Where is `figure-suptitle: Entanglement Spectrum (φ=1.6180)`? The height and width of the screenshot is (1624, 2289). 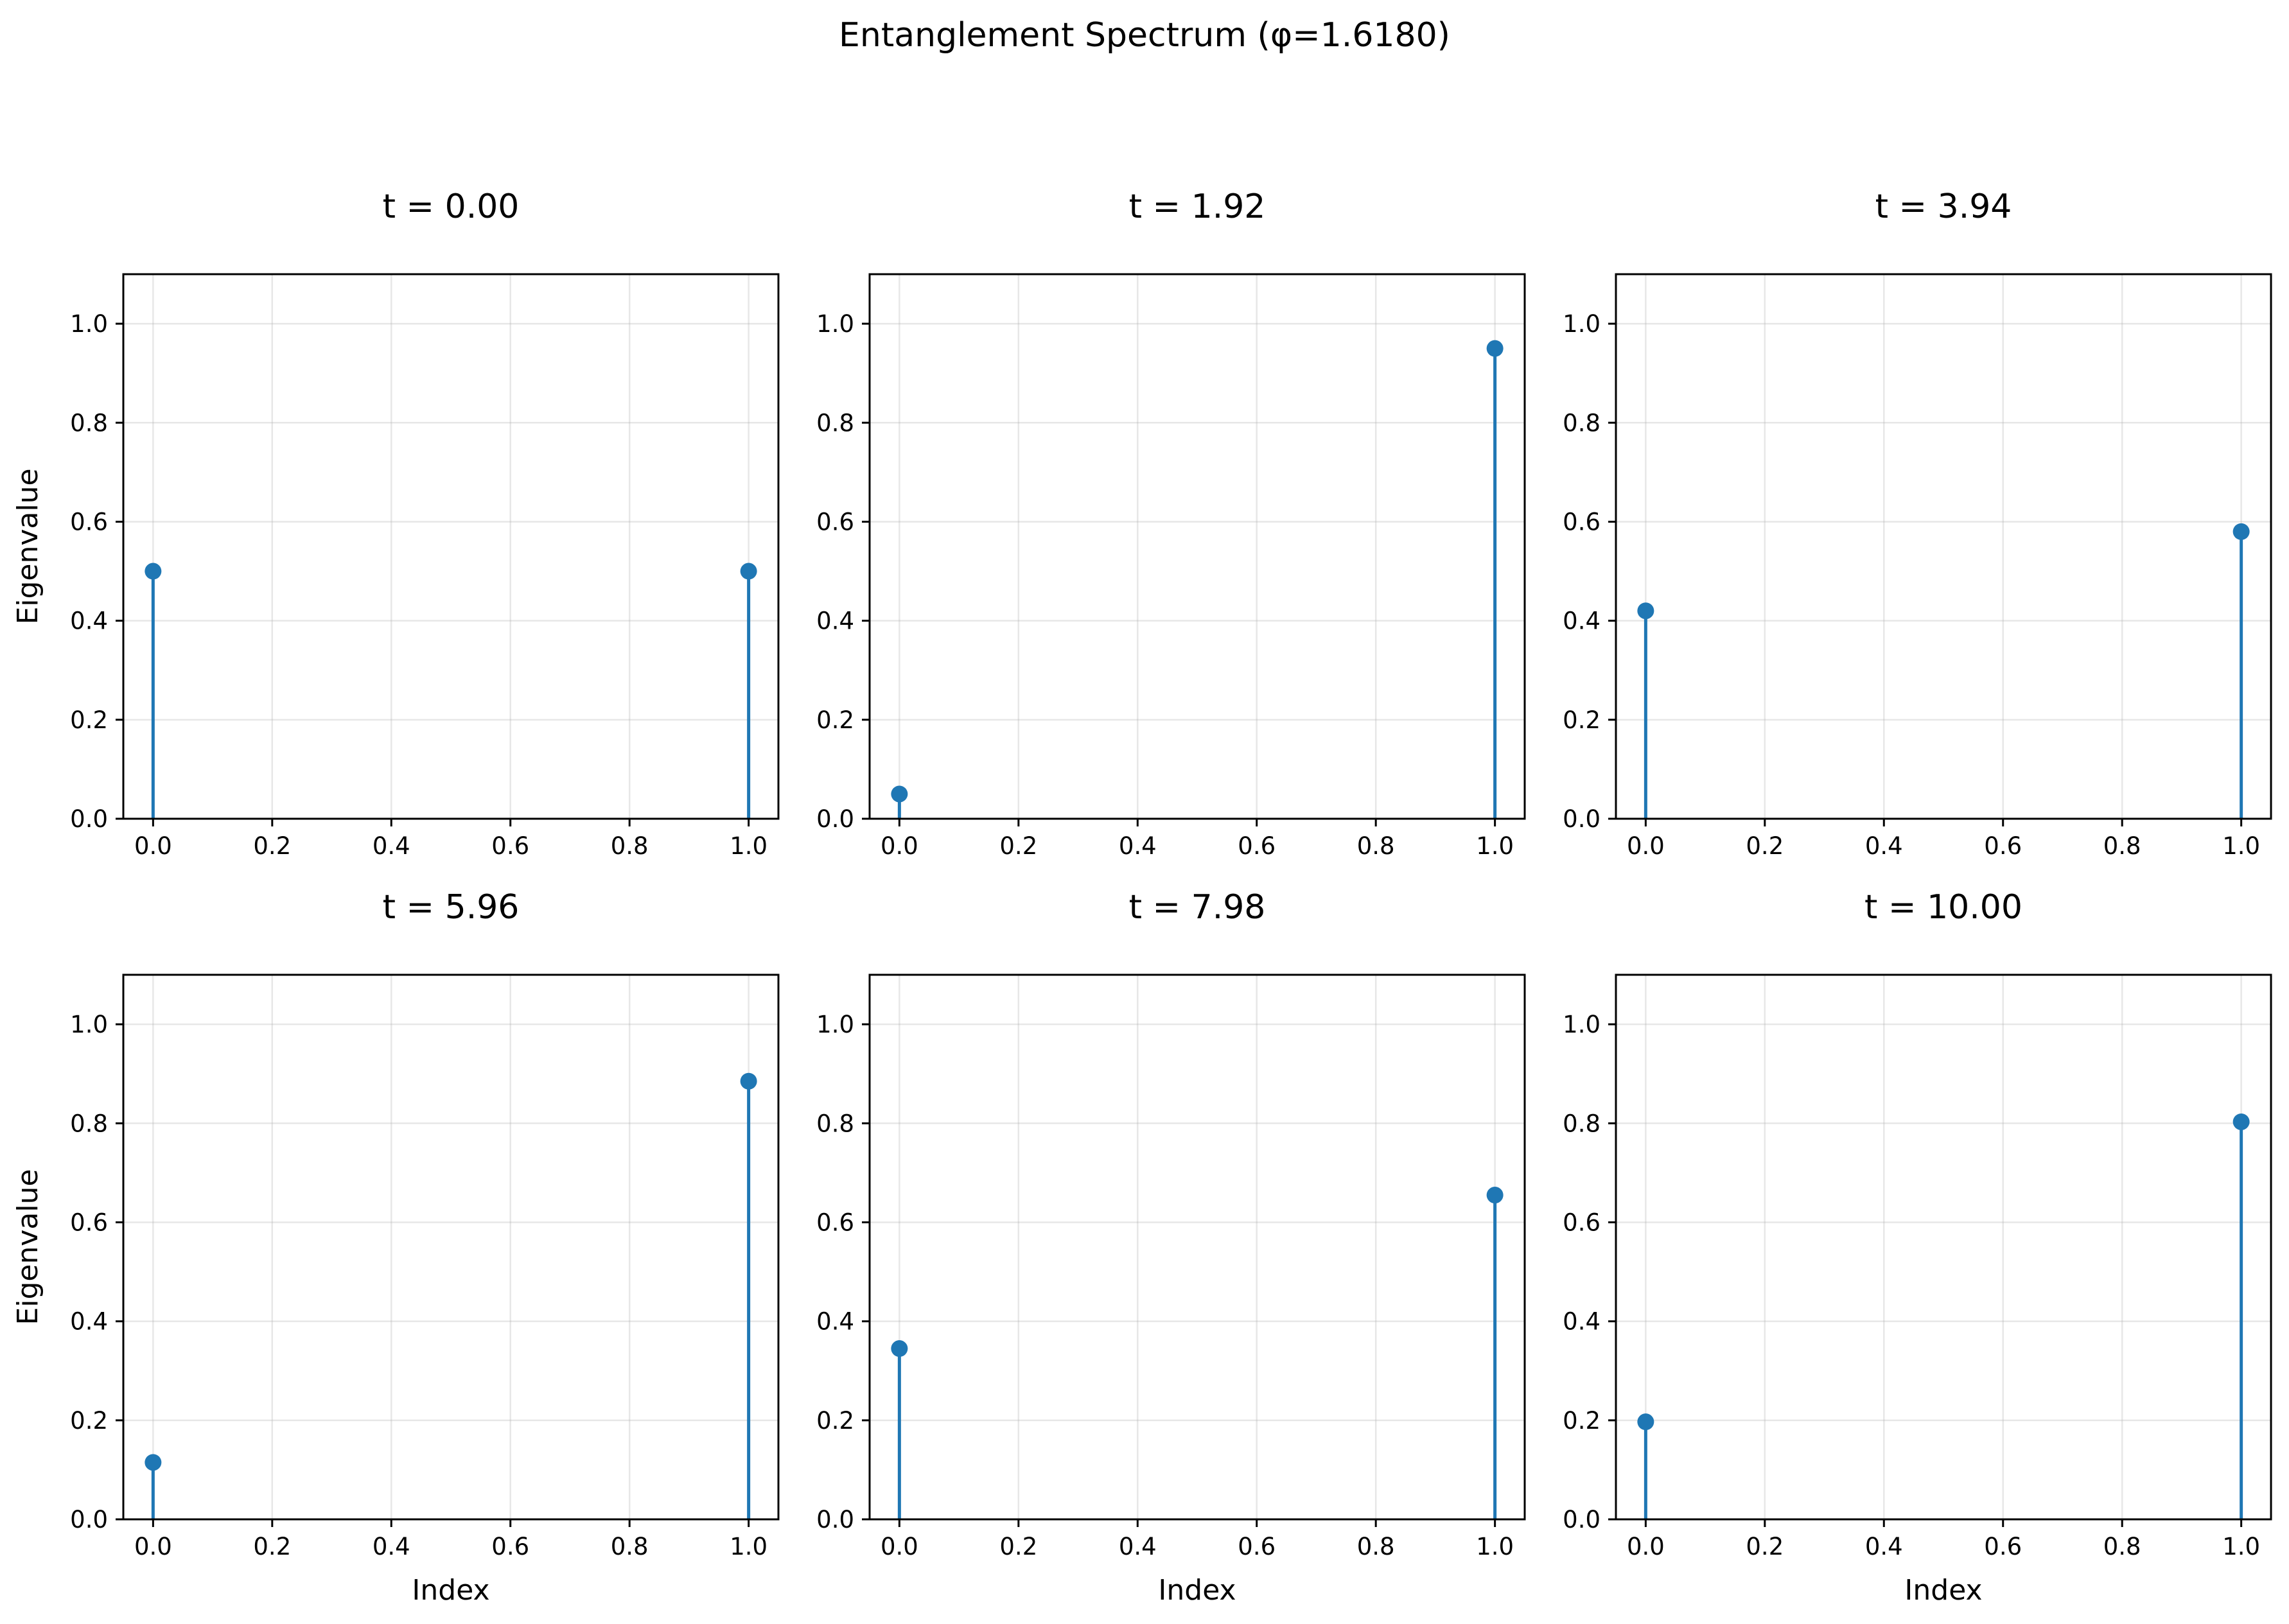
figure-suptitle: Entanglement Spectrum (φ=1.6180) is located at coordinates (1144, 35).